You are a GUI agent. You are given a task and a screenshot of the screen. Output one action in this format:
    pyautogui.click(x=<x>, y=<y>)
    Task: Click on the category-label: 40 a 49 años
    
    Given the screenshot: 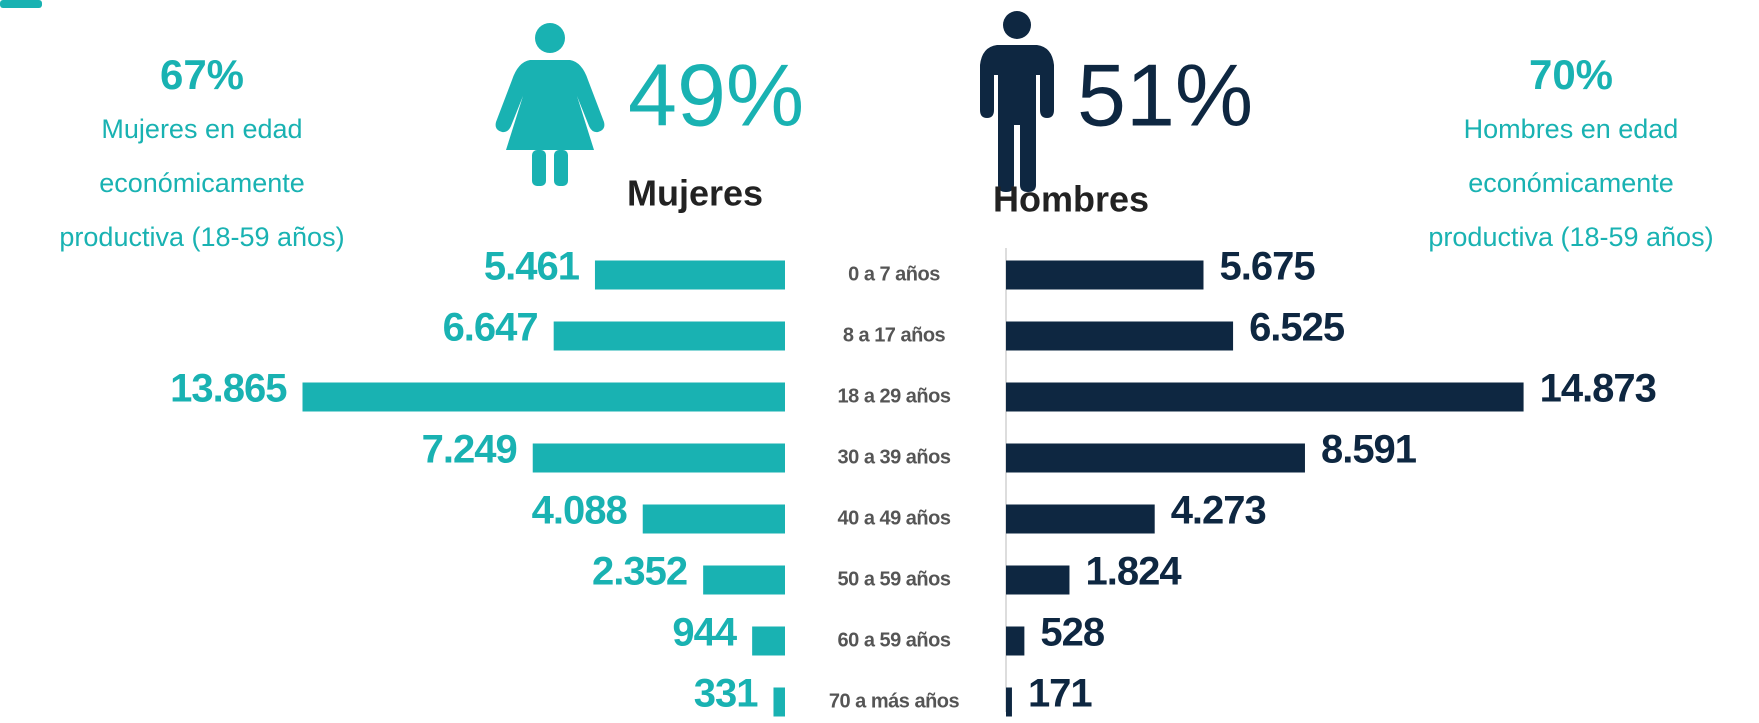 What is the action you would take?
    pyautogui.click(x=894, y=518)
    